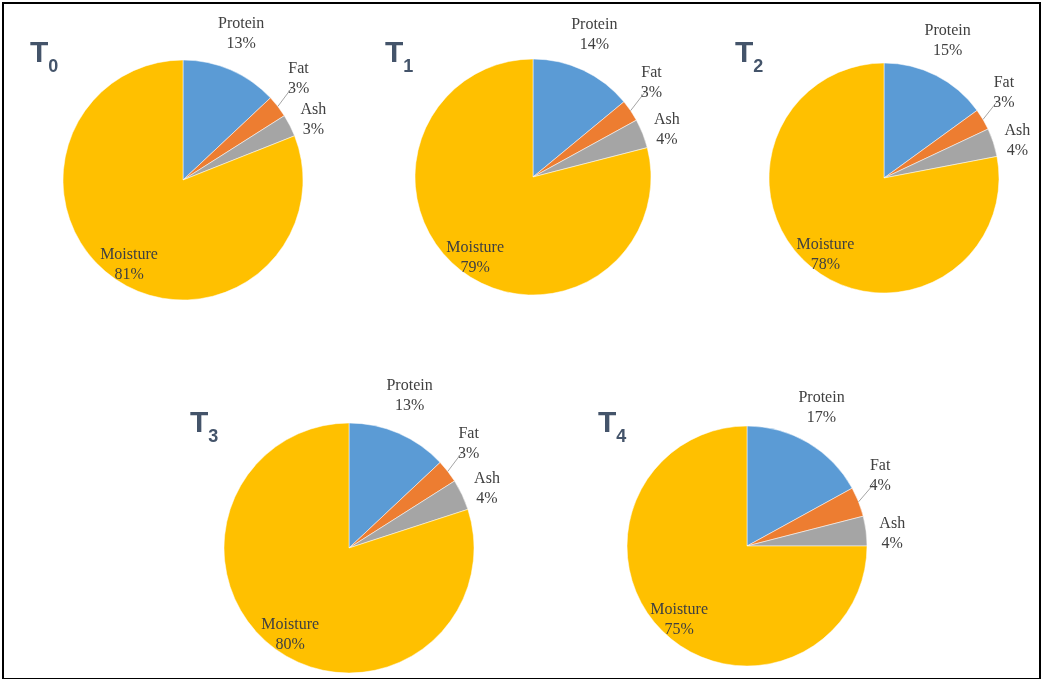 This screenshot has height=679, width=1045. Describe the element at coordinates (290, 643) in the screenshot. I see `data-label: 80%` at that location.